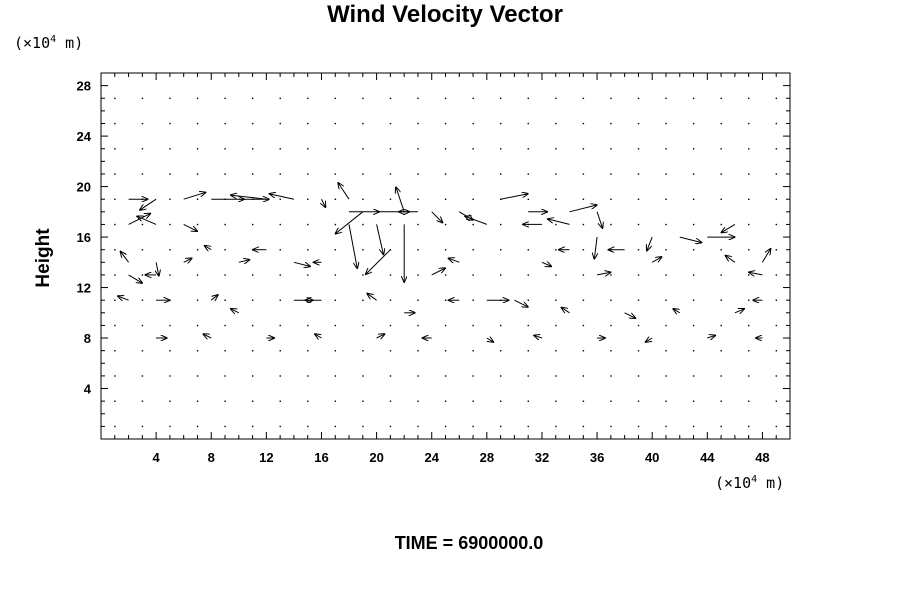 Image resolution: width=900 pixels, height=600 pixels. Describe the element at coordinates (461, 457) in the screenshot. I see `x-axis-tick-labels: 4 8 12 16 20 24 28 32 36 40 44 48` at that location.